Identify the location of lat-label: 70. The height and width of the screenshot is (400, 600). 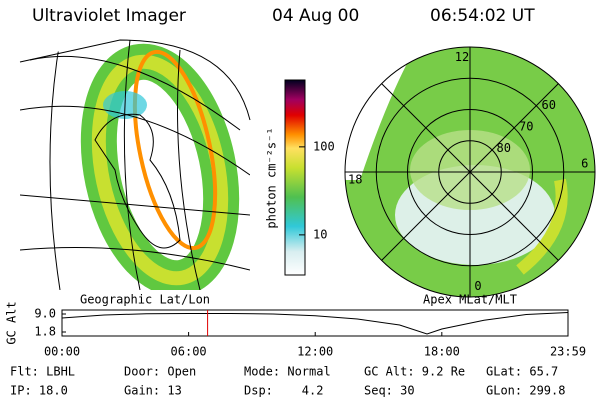
(526, 126).